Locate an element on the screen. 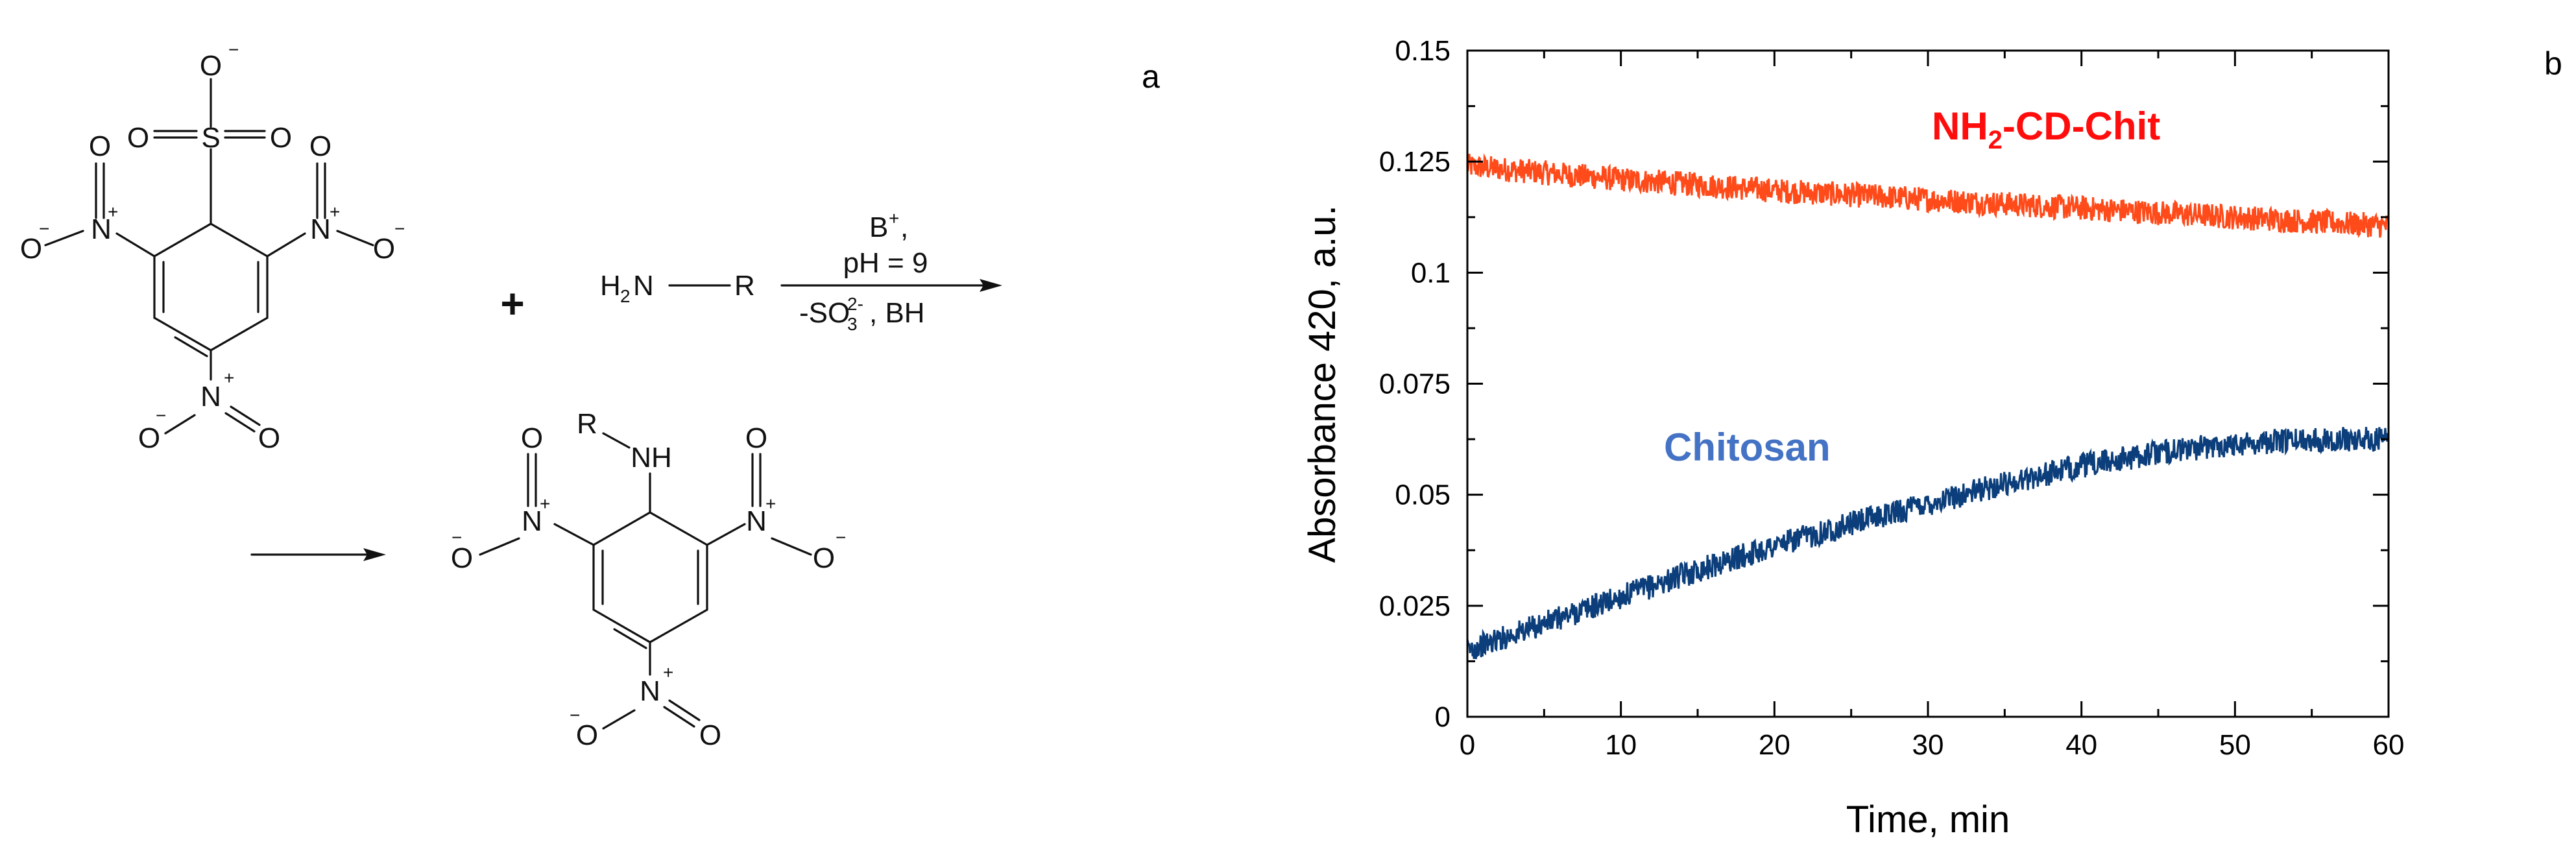 Image resolution: width=2576 pixels, height=853 pixels. nitro-o-right-top: O is located at coordinates (320, 146).